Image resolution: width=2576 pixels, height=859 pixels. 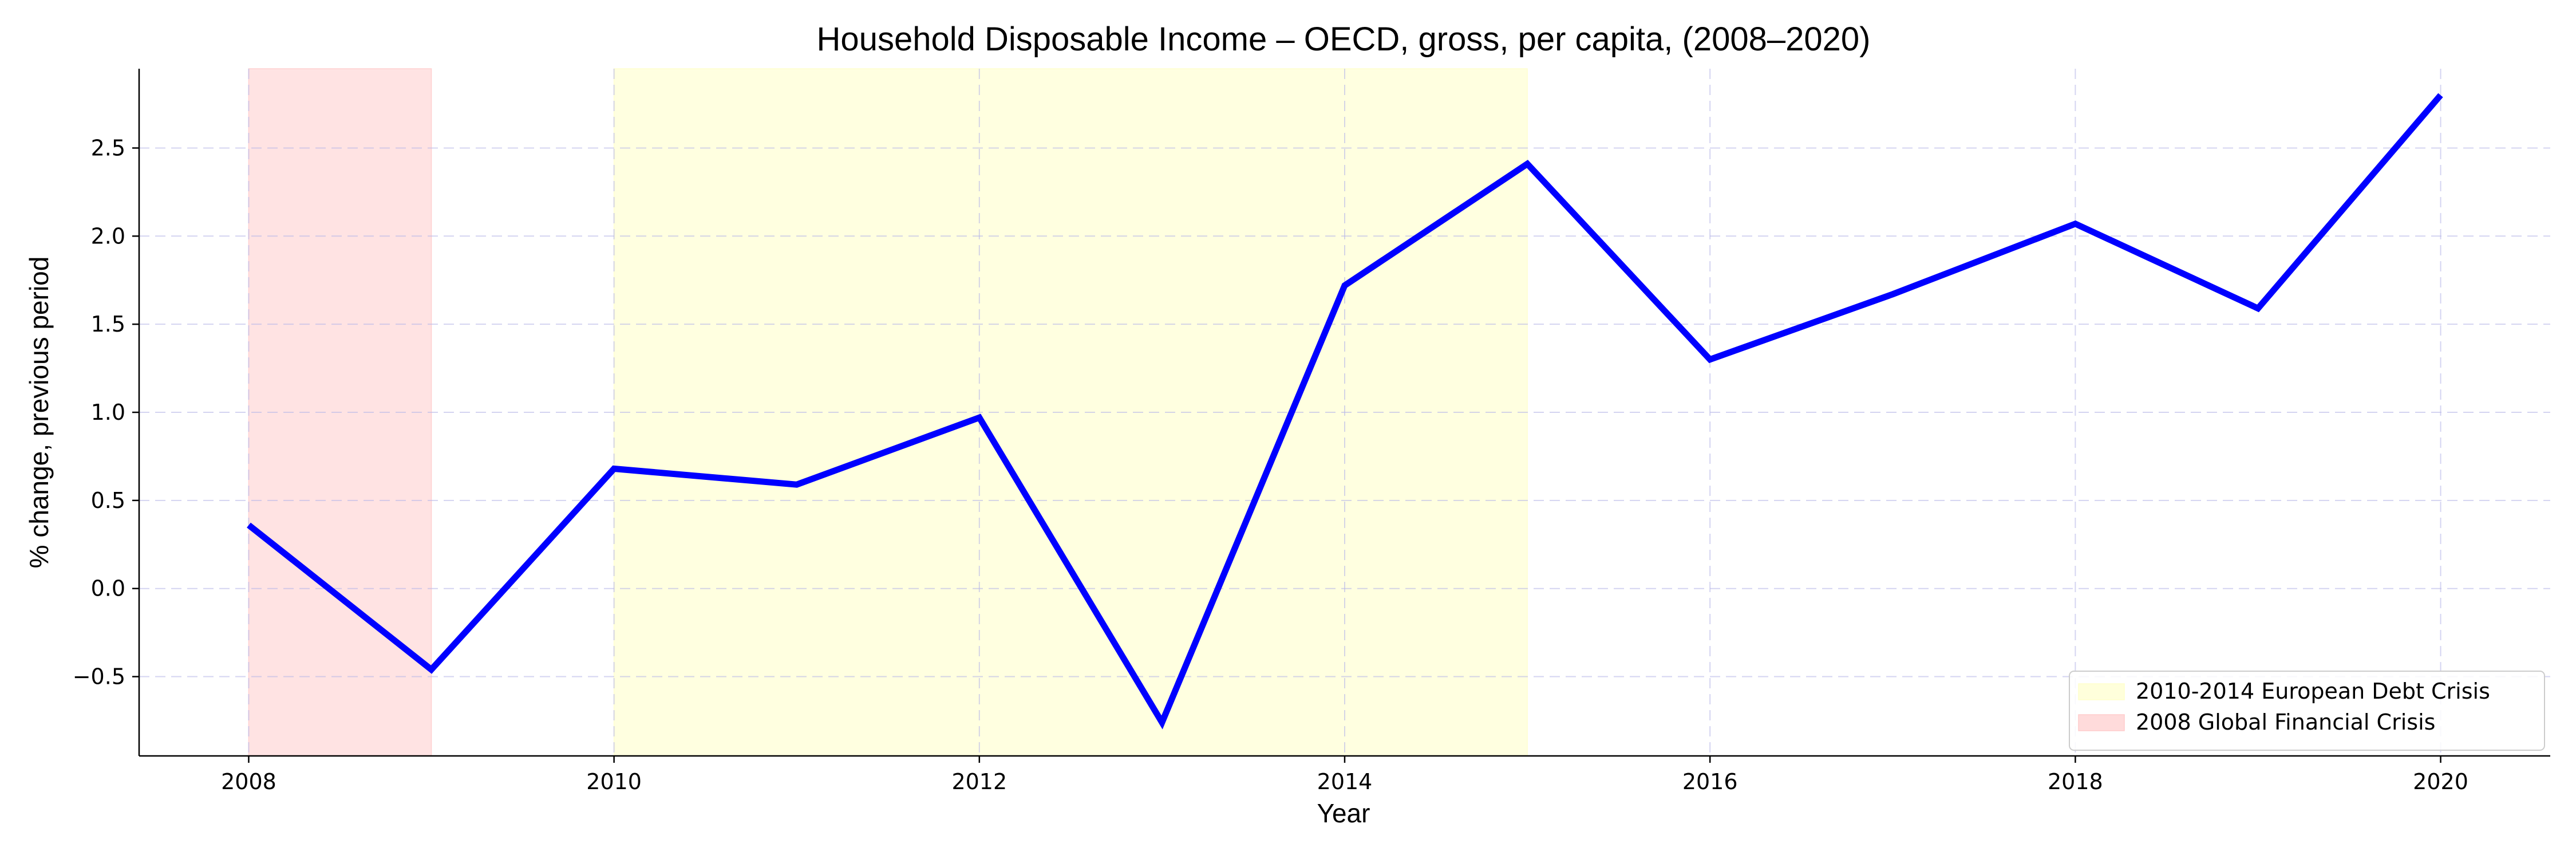 I want to click on x-tick-label: 2020, so click(x=2440, y=781).